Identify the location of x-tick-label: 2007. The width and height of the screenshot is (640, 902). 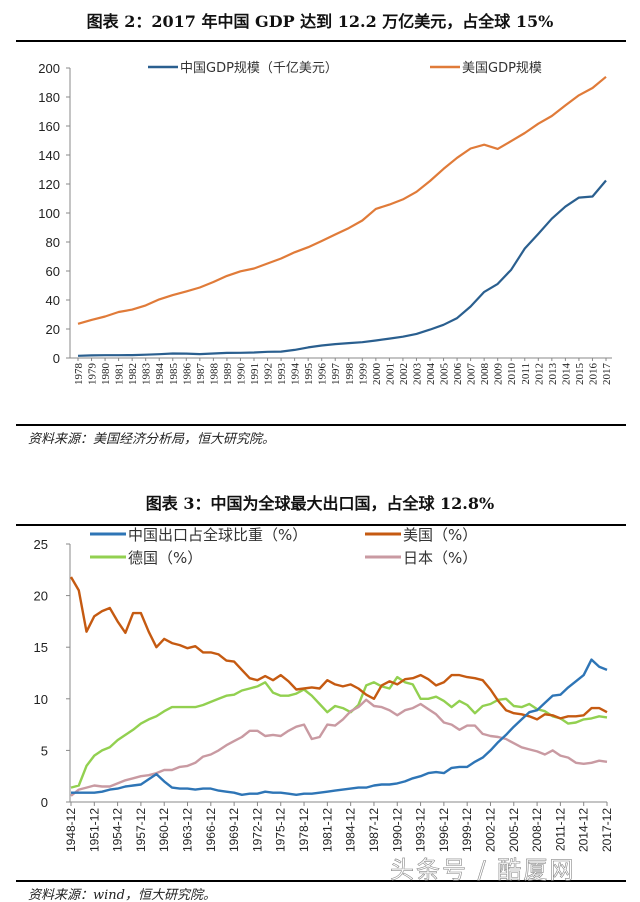
(472, 374).